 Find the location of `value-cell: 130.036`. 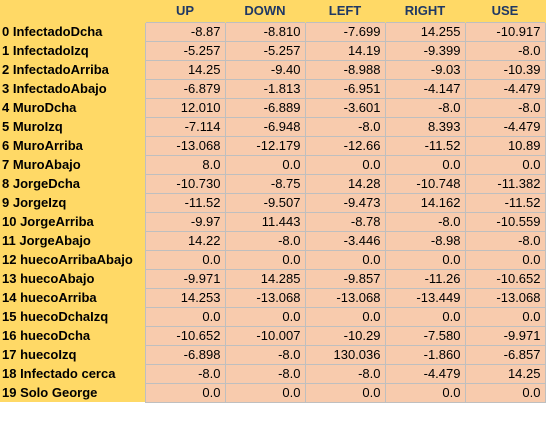

value-cell: 130.036 is located at coordinates (345, 354).